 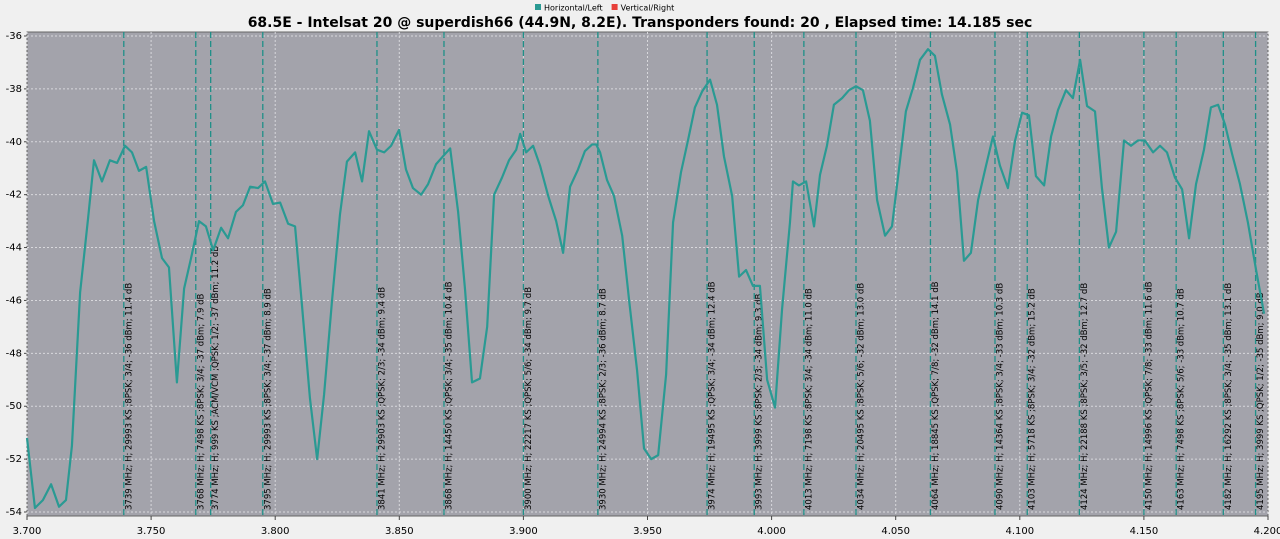 I want to click on x-tick-label: 4.050, so click(x=895, y=531).